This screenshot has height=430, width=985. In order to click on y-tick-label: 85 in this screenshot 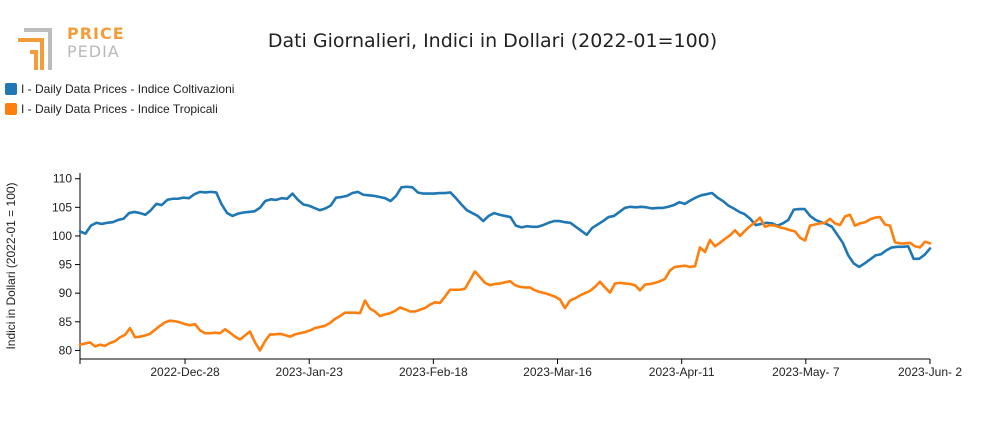, I will do `click(66, 322)`.